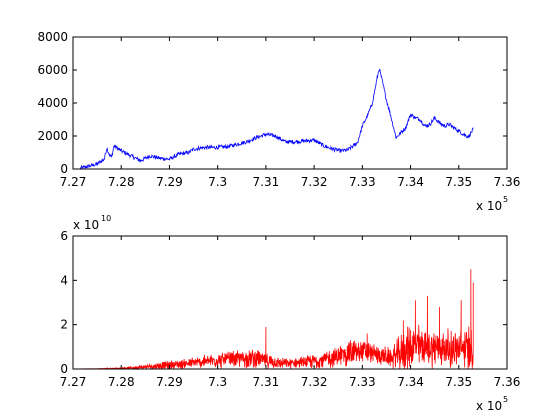 The width and height of the screenshot is (560, 420). I want to click on y-tick-label: 4000, so click(52, 103).